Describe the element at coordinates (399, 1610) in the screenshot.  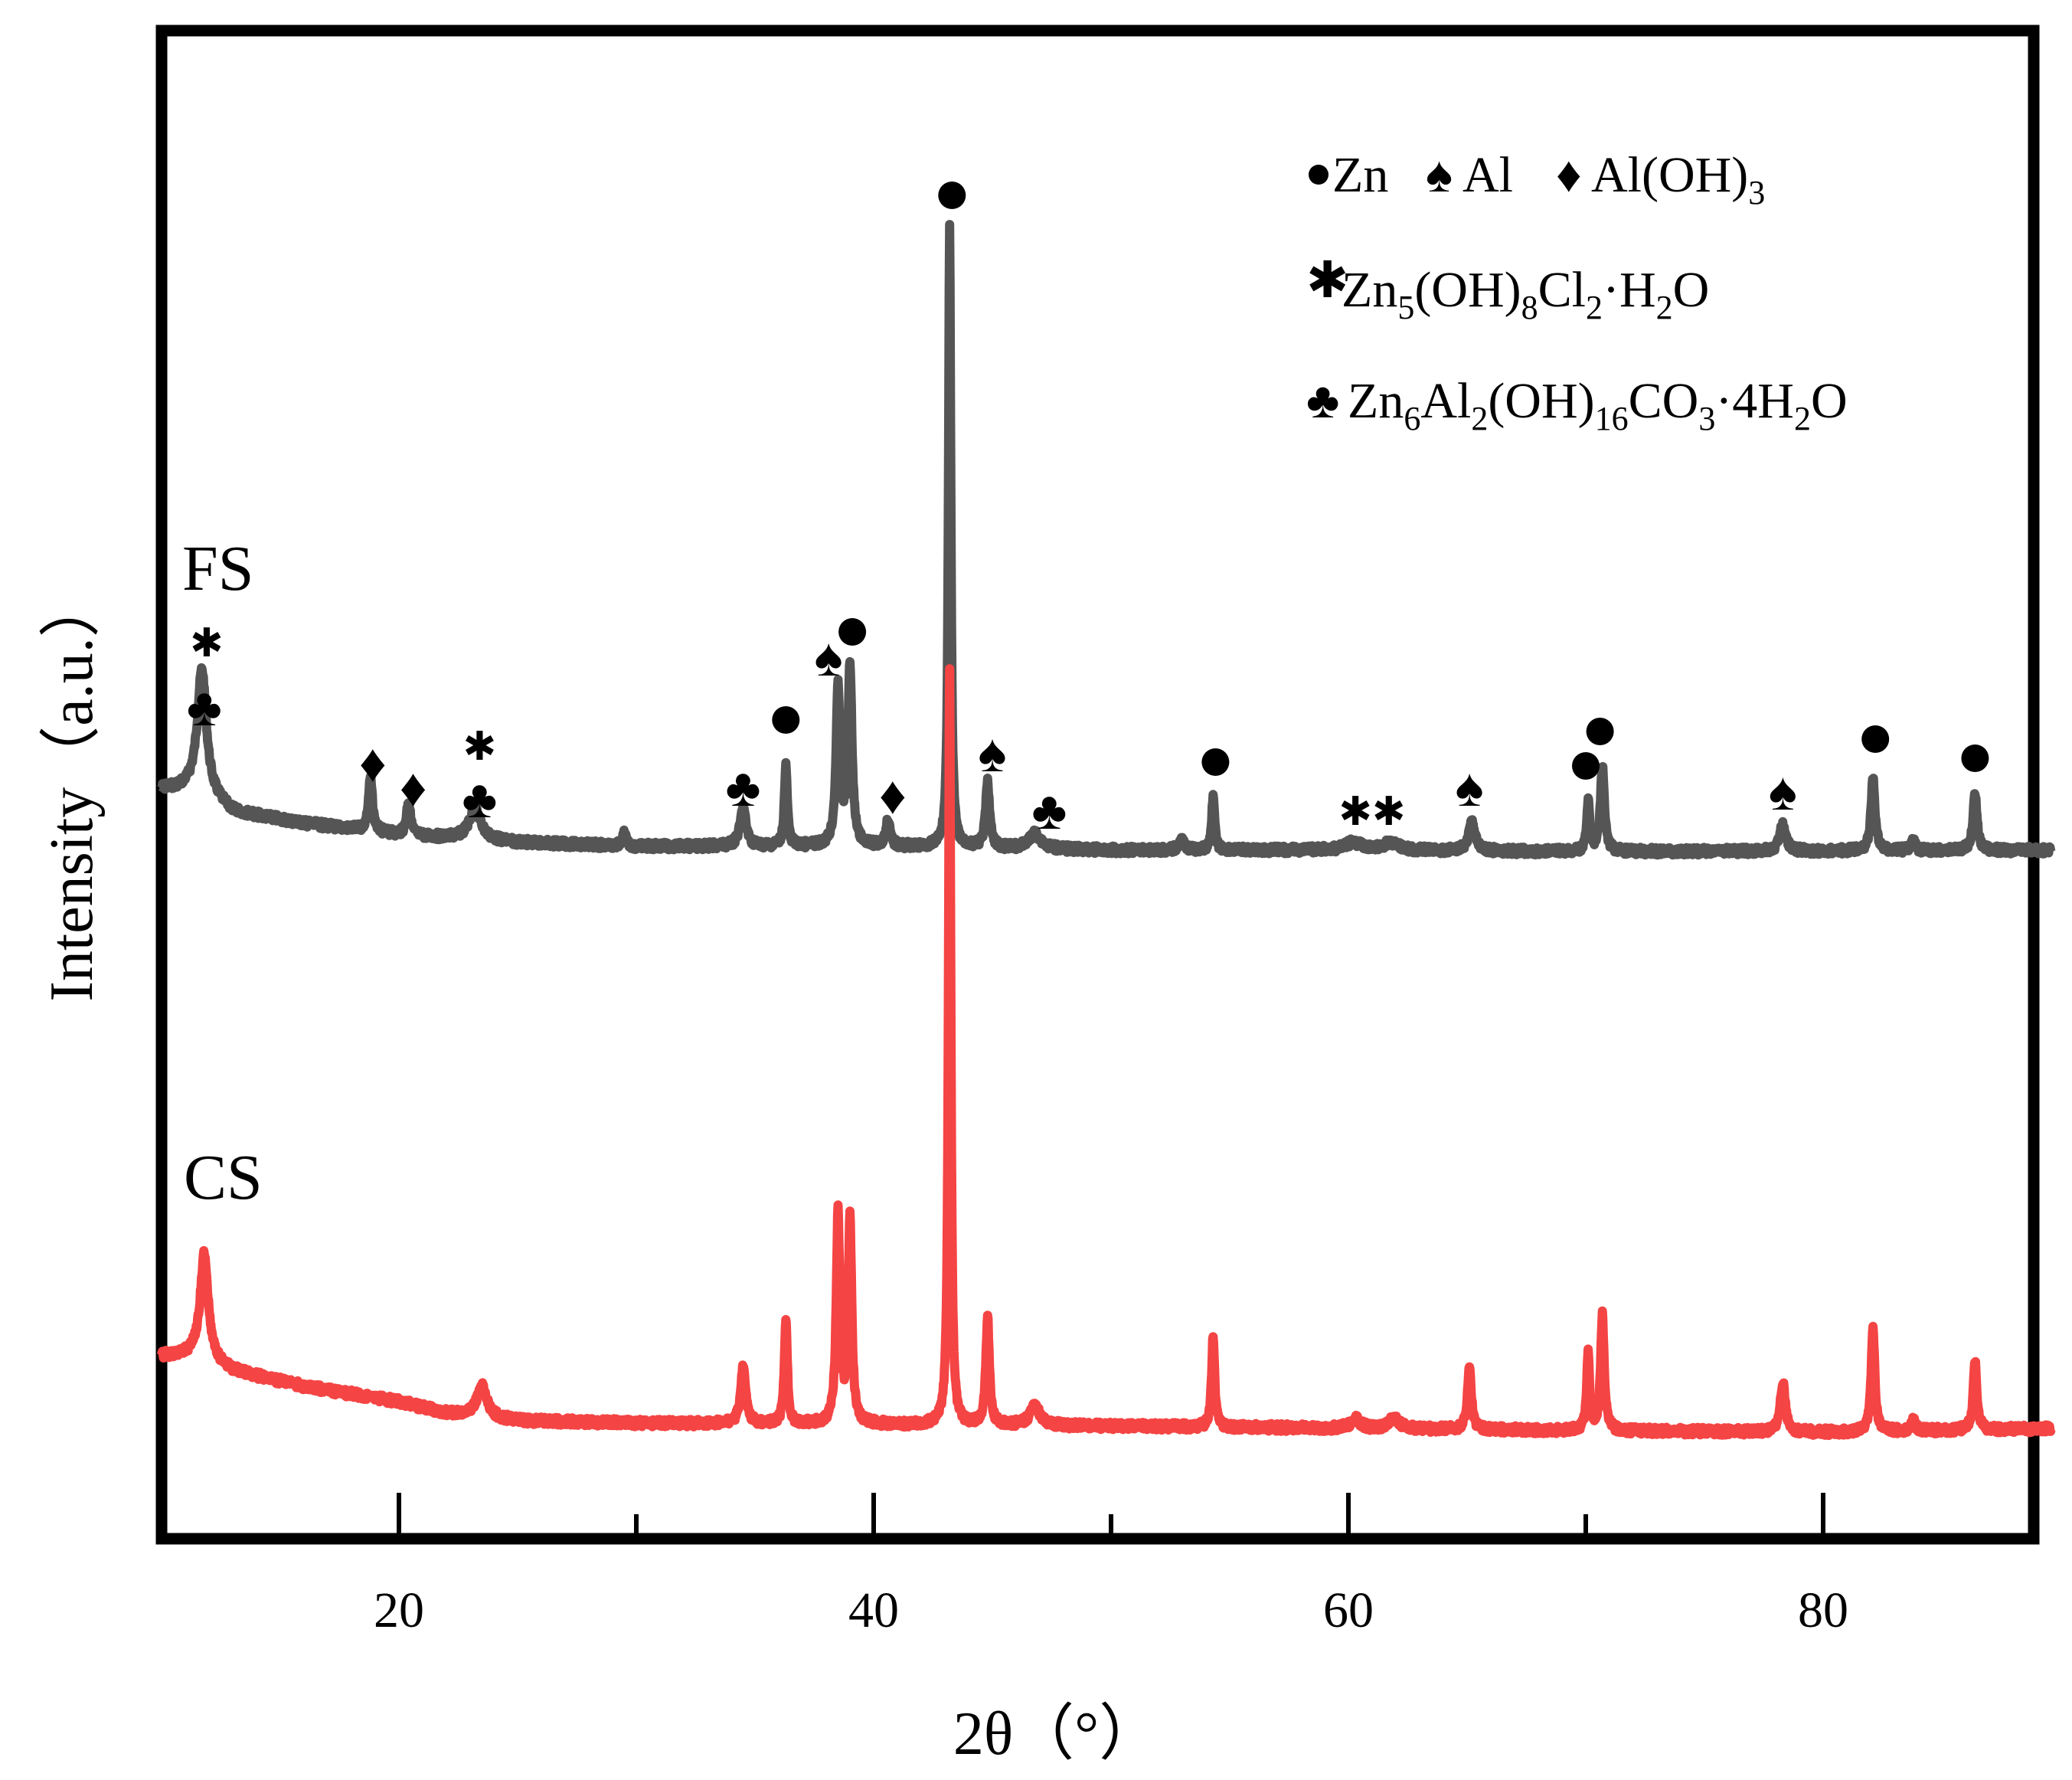
I see `x-tick-label-20: 20` at that location.